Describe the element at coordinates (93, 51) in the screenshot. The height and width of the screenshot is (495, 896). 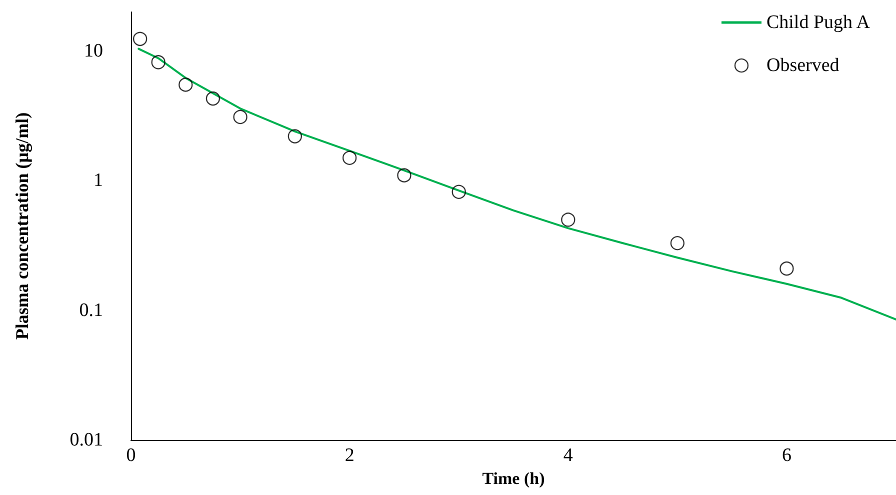
I see `y-tick-label: 10` at that location.